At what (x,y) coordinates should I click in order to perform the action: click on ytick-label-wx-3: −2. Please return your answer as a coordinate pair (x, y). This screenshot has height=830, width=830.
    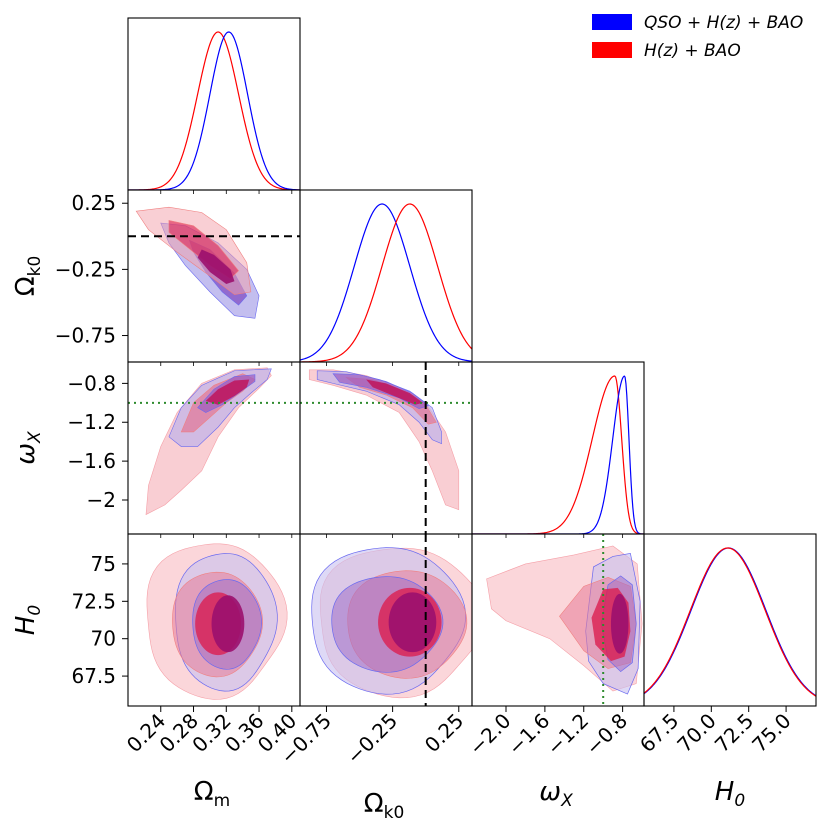
    Looking at the image, I should click on (101, 500).